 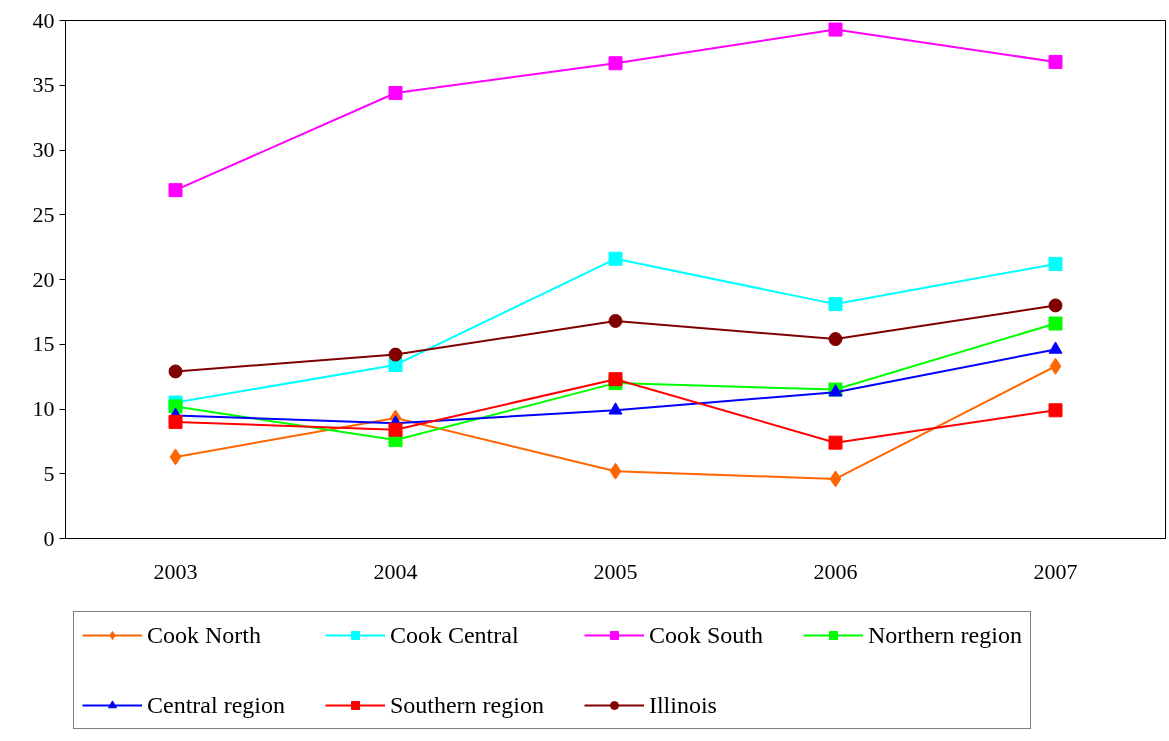 What do you see at coordinates (682, 705) in the screenshot?
I see `legend-label: Illinois` at bounding box center [682, 705].